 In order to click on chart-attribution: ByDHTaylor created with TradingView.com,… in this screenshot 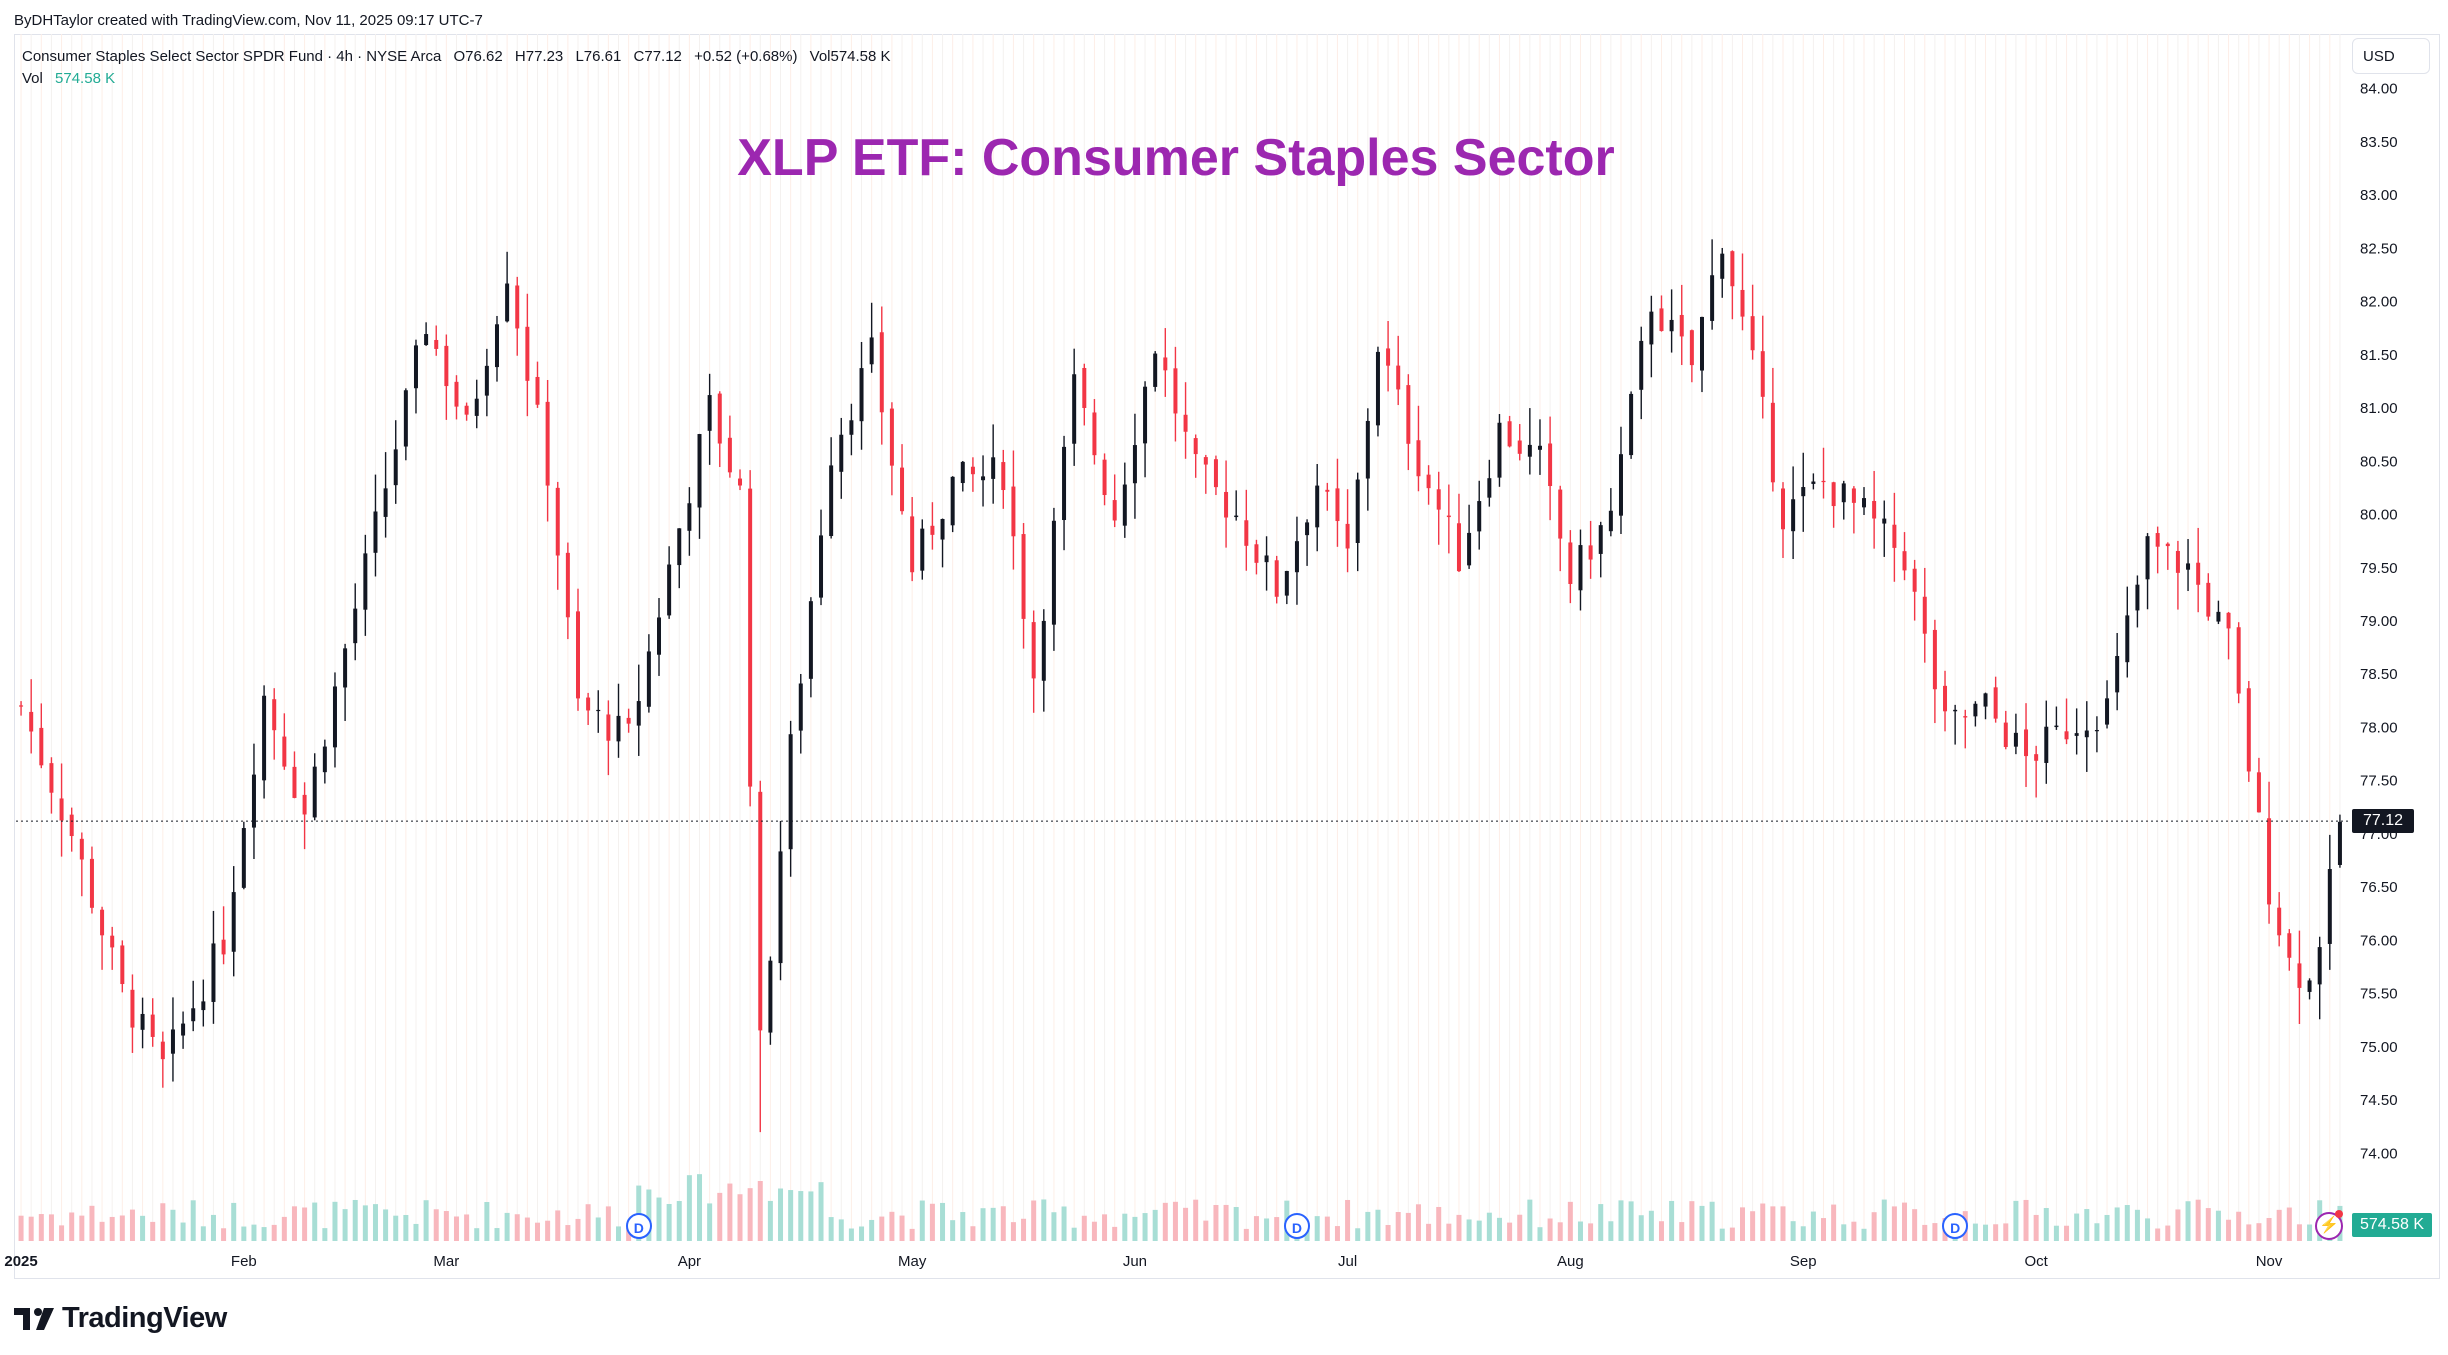, I will do `click(248, 20)`.